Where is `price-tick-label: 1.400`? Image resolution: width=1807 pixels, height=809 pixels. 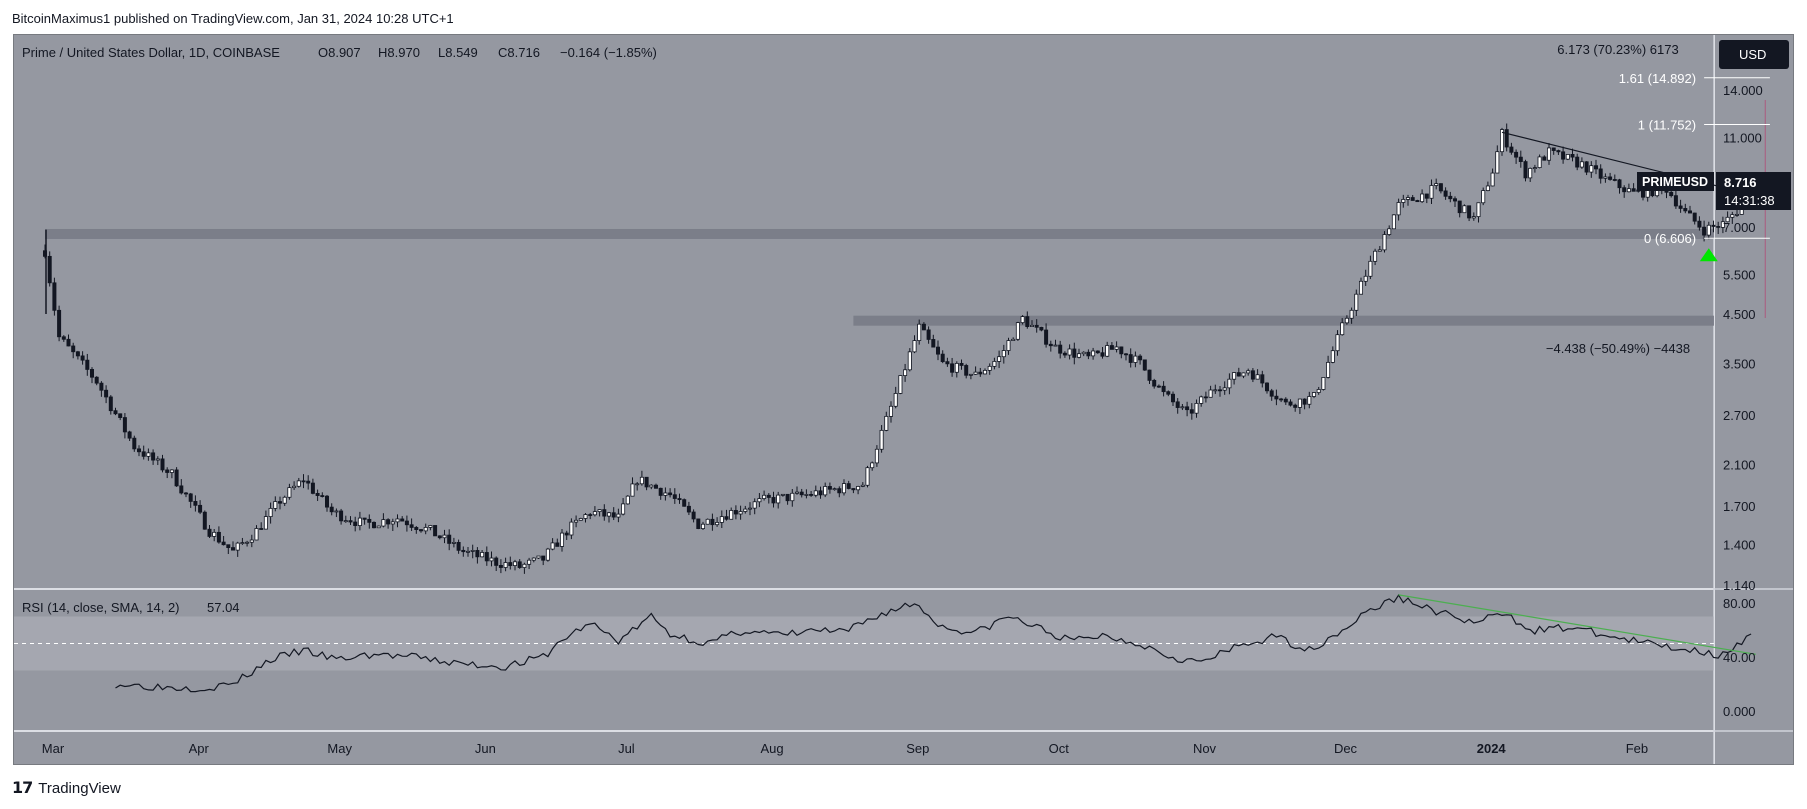 price-tick-label: 1.400 is located at coordinates (1739, 544).